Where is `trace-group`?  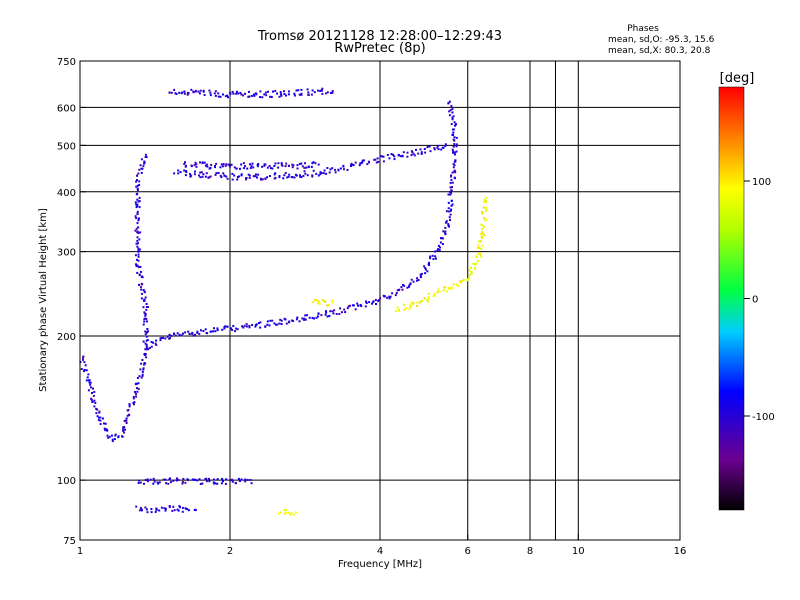 trace-group is located at coordinates (310, 162).